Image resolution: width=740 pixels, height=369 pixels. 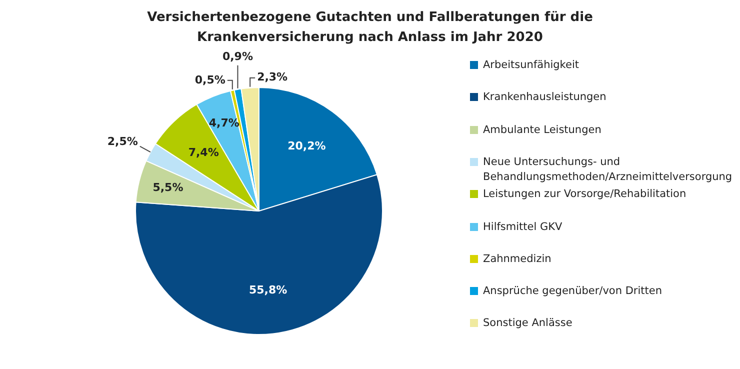 I want to click on legend-label: Ansprüche gegenüber/von Dritten, so click(x=573, y=292).